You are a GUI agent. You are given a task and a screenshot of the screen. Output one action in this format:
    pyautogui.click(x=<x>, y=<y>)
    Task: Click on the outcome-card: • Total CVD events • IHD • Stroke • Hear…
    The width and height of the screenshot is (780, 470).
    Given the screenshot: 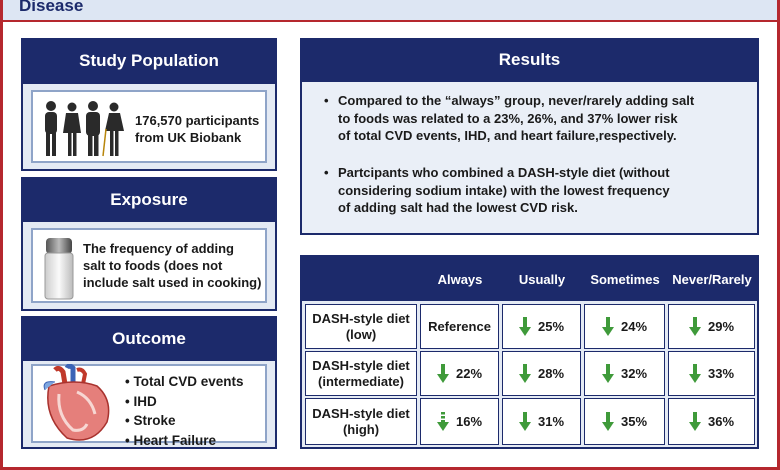 What is the action you would take?
    pyautogui.click(x=149, y=406)
    